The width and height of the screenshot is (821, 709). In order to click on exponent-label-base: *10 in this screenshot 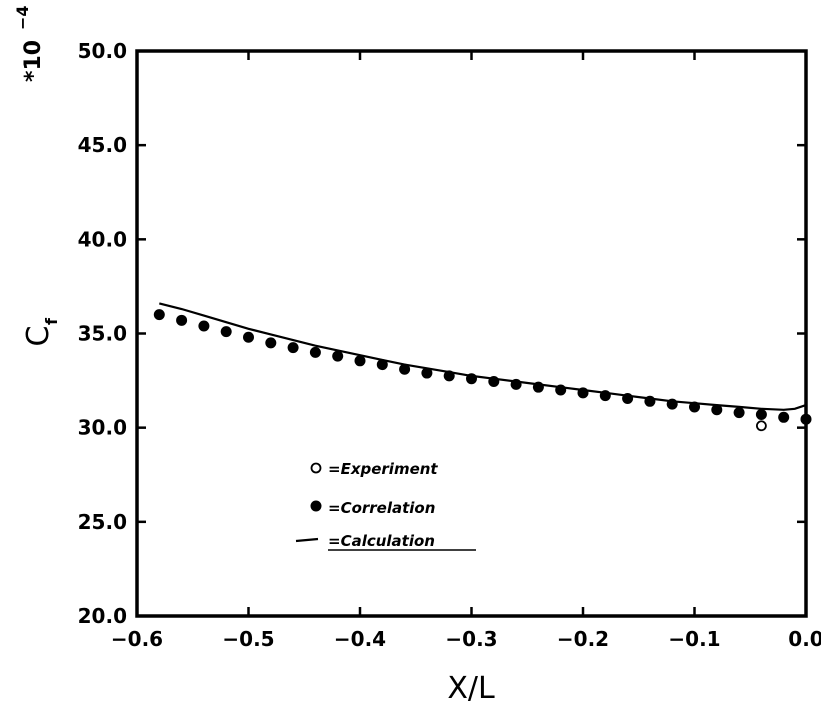, I will do `click(33, 61)`.